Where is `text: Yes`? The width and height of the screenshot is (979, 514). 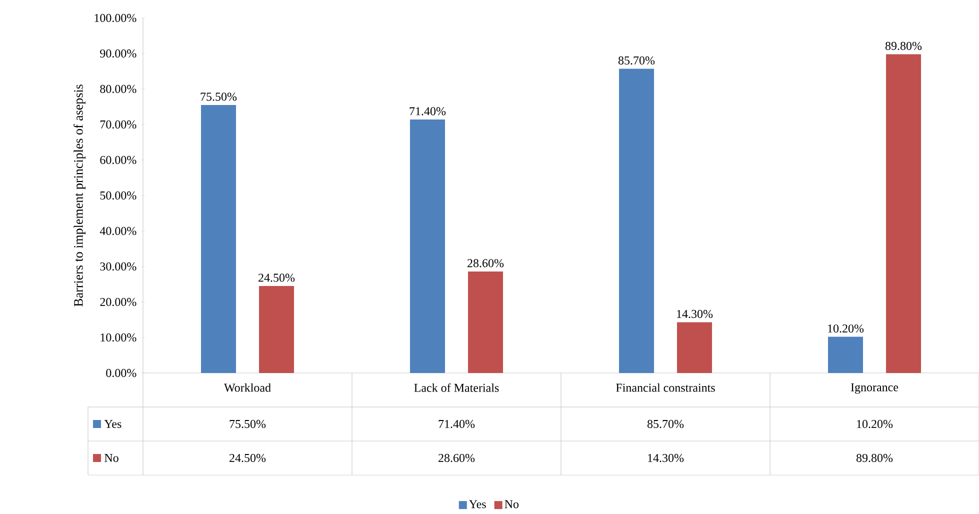
text: Yes is located at coordinates (477, 504).